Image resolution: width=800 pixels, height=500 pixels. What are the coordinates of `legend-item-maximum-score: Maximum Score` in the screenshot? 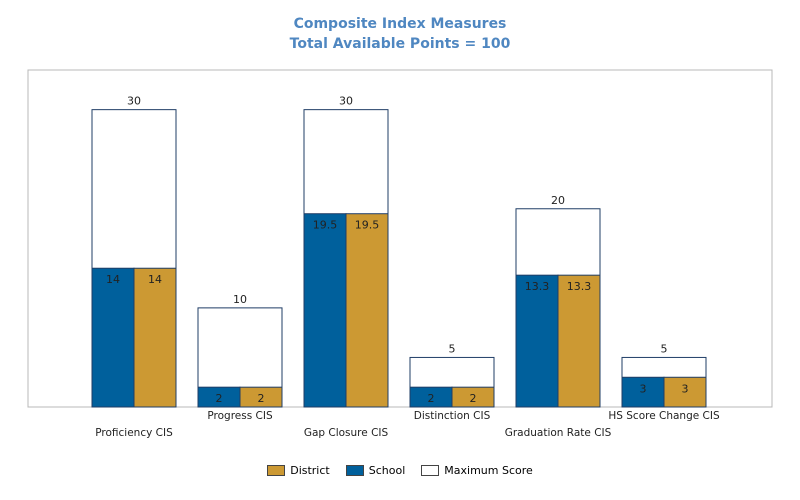 It's located at (477, 470).